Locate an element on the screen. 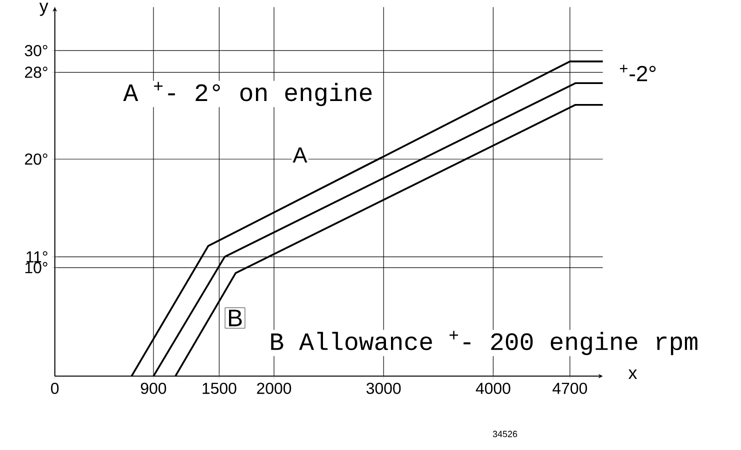 This screenshot has width=741, height=450. text: $^{+}$-2° is located at coordinates (638, 73).